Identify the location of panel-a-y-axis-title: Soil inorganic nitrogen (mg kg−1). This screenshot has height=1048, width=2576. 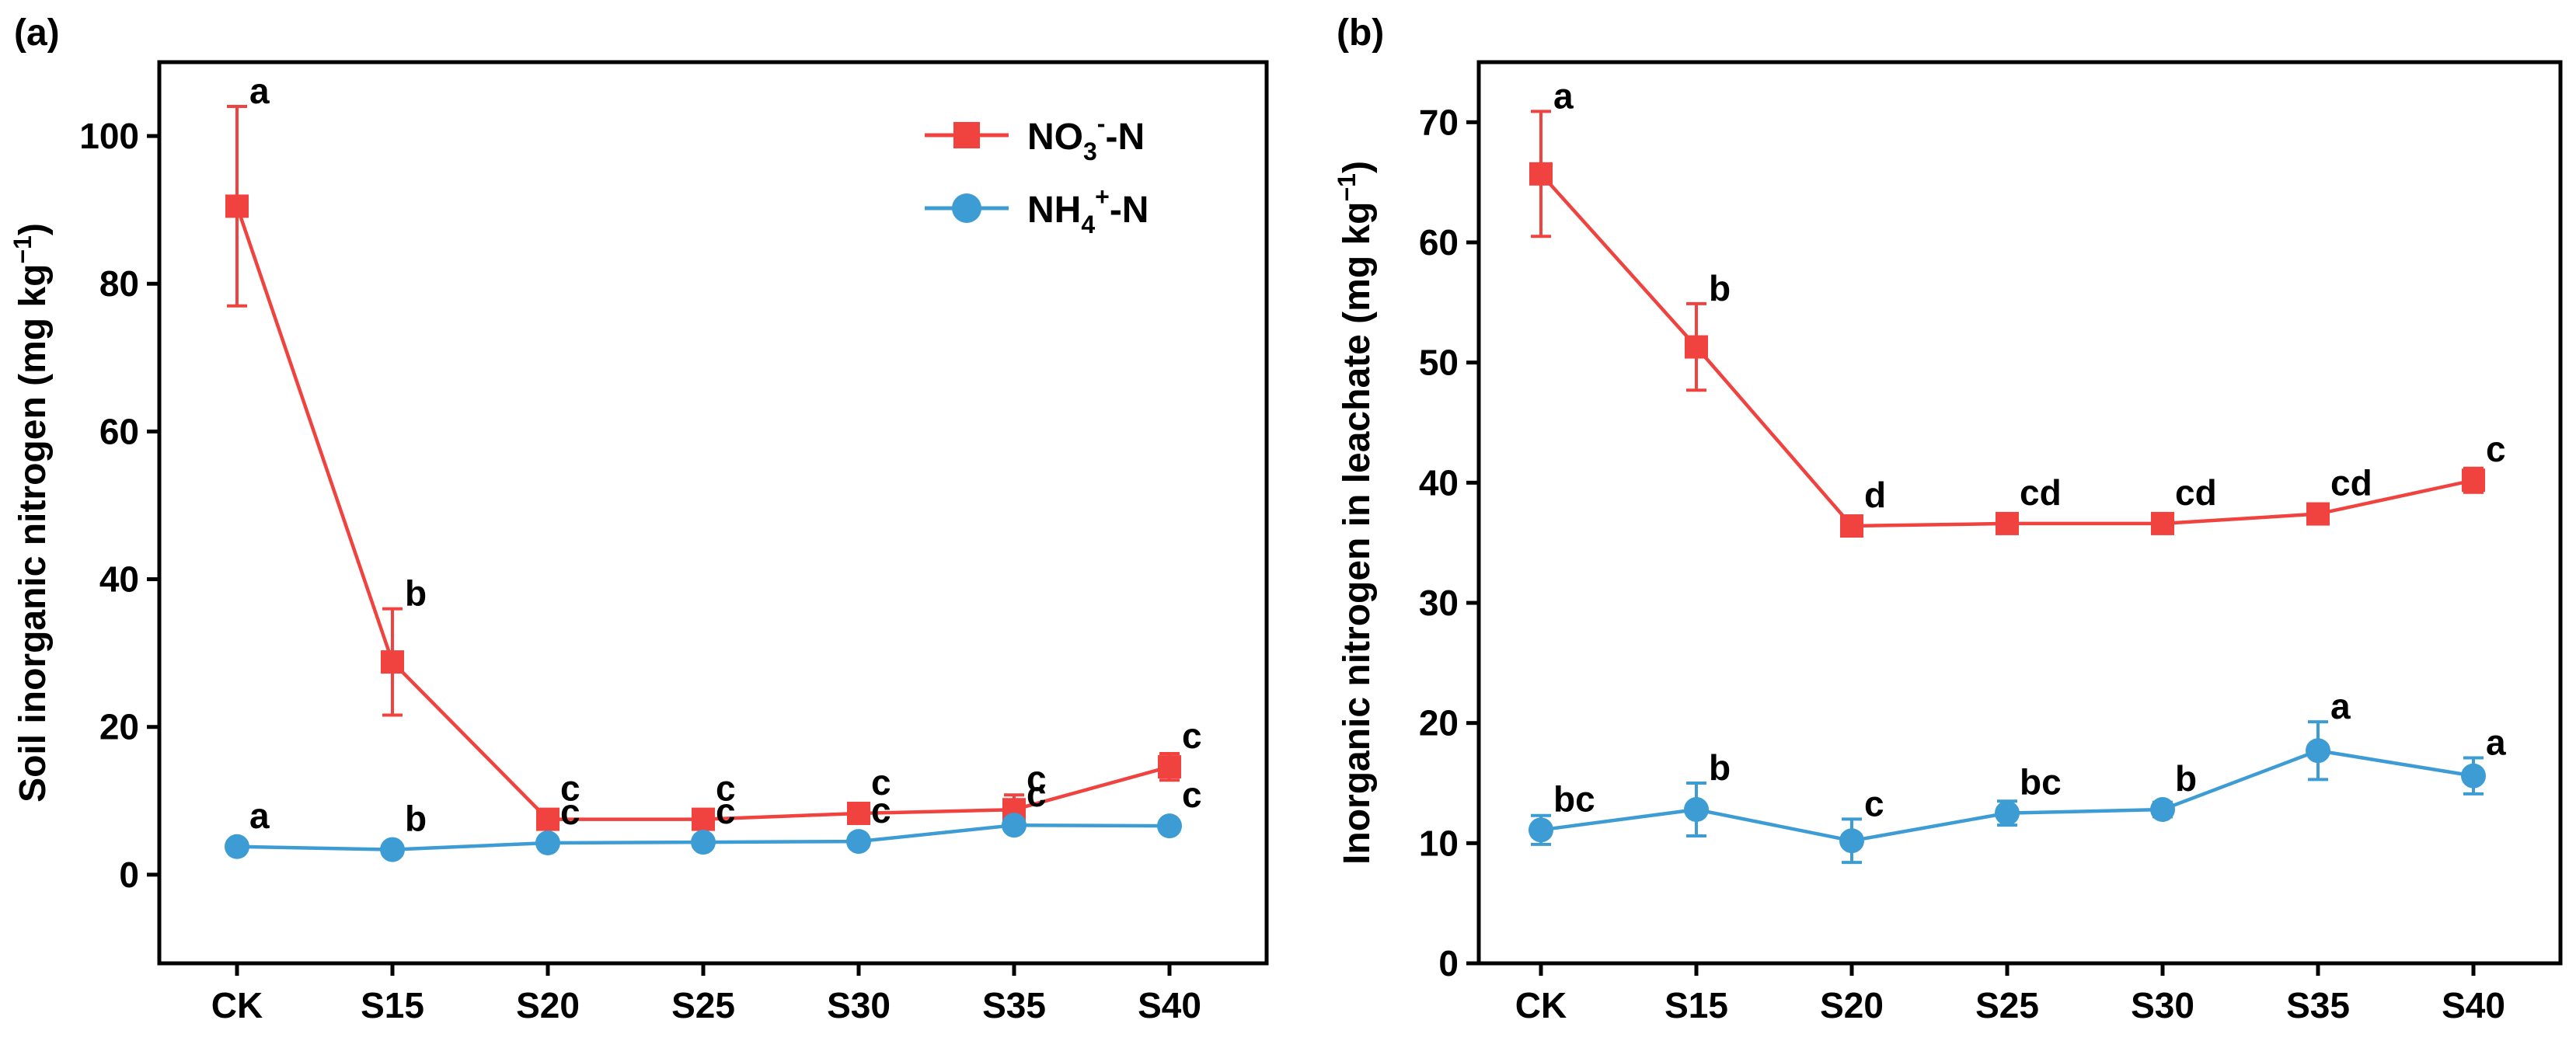
(31, 513).